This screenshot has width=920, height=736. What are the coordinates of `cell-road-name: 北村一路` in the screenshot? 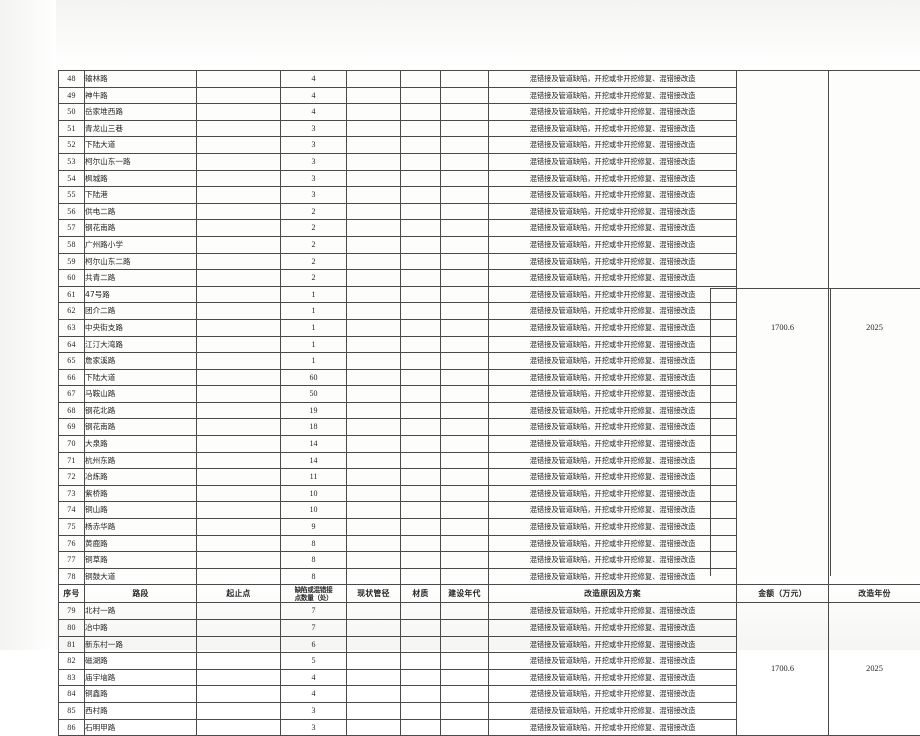 It's located at (141, 611).